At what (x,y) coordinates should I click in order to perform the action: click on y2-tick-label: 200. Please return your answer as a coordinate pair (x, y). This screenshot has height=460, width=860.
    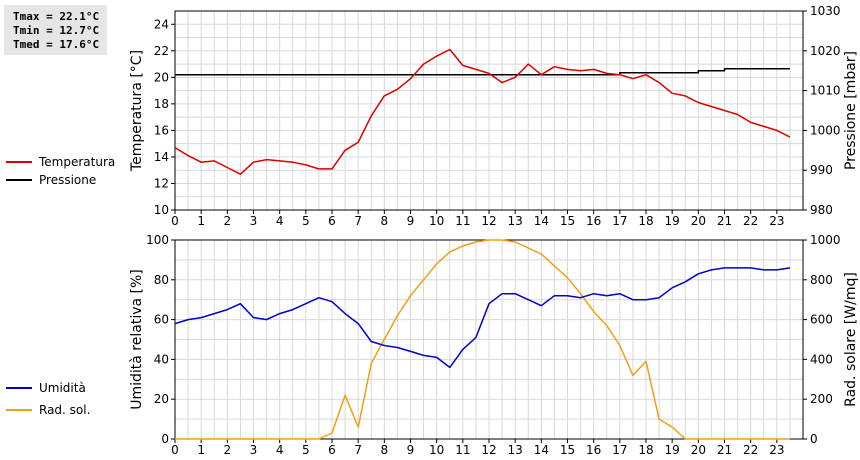
    Looking at the image, I should click on (821, 399).